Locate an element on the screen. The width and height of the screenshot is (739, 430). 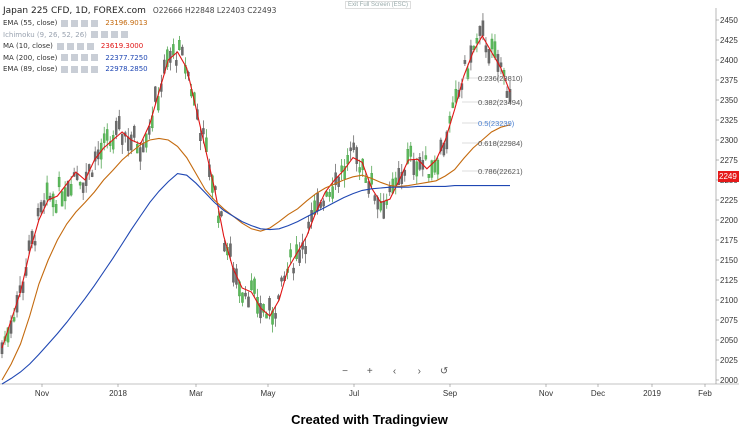
footer-caption: Created with Tradingview is located at coordinates (369, 419).